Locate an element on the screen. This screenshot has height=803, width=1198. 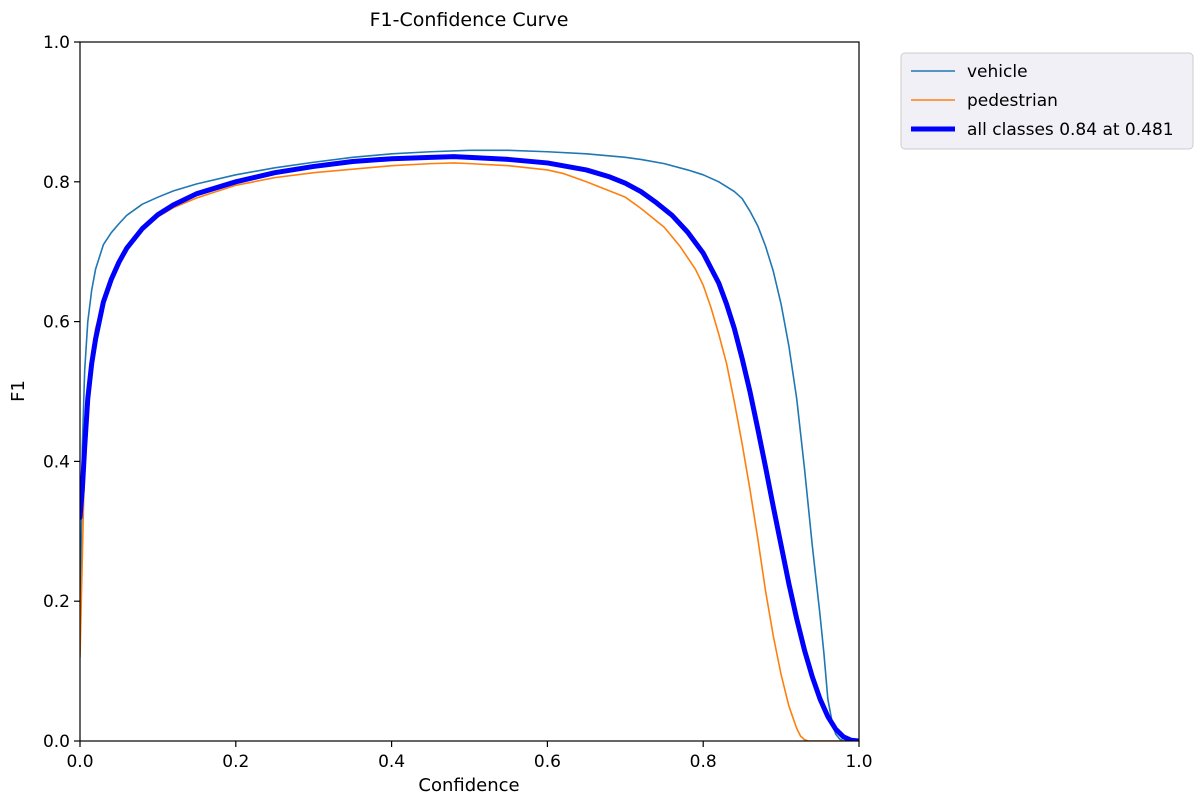
x-tick-label: 0.2 is located at coordinates (235, 762).